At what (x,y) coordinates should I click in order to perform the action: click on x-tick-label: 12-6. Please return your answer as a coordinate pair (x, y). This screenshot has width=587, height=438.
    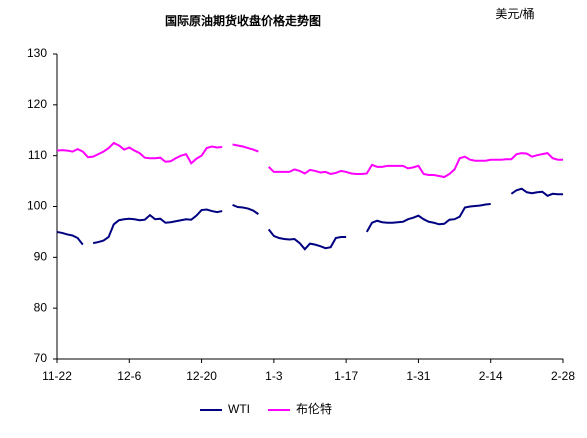
    Looking at the image, I should click on (129, 376).